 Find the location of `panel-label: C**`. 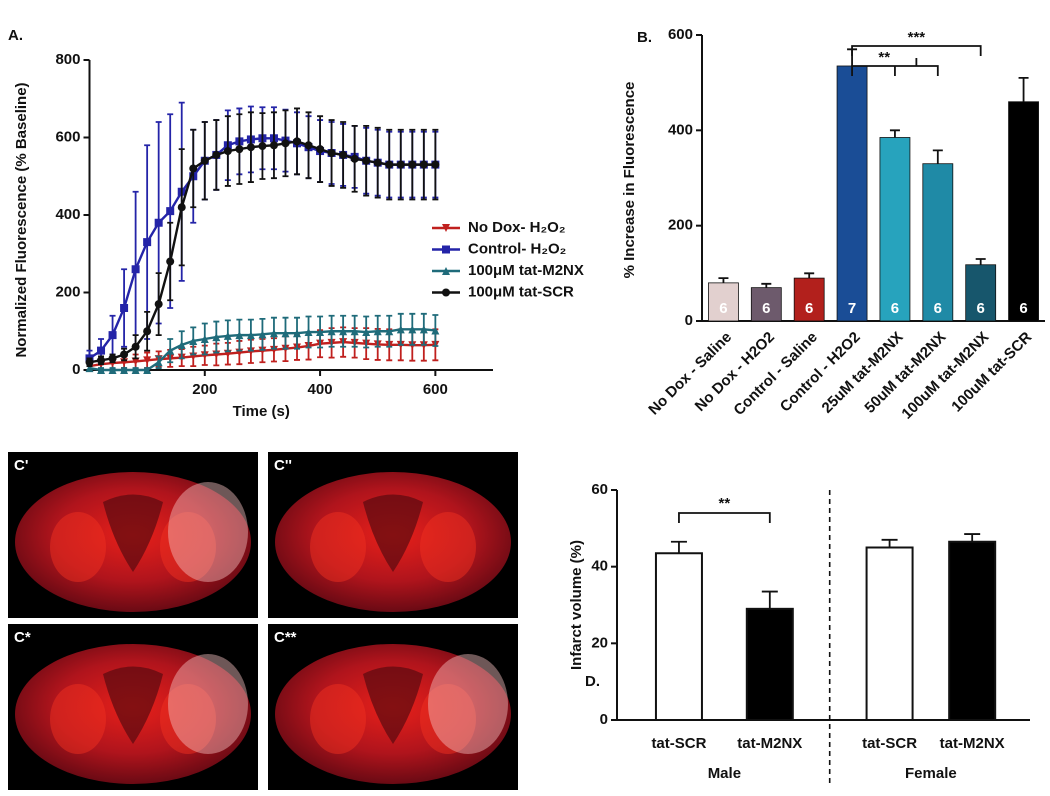

panel-label: C** is located at coordinates (285, 637).